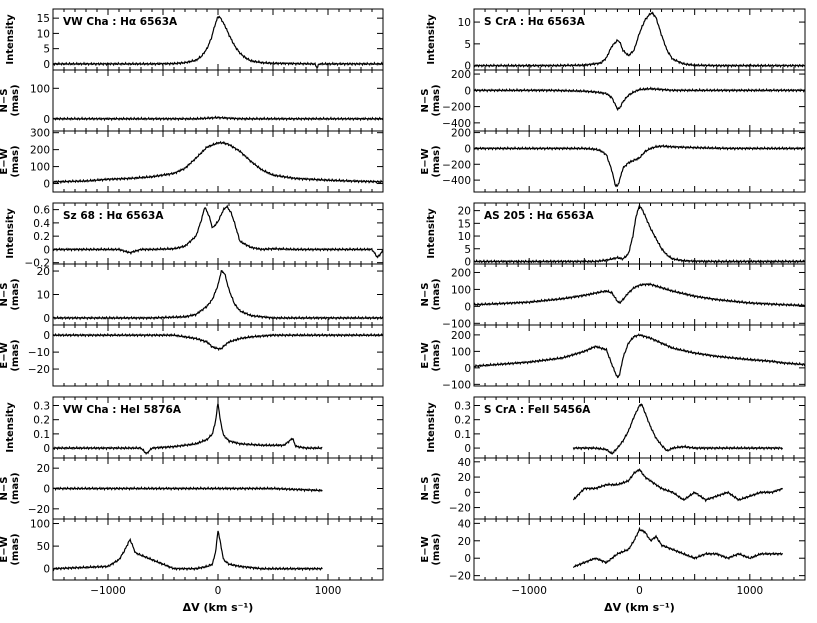 The height and width of the screenshot is (623, 817). I want to click on y-tick-label: 40, so click(464, 463).